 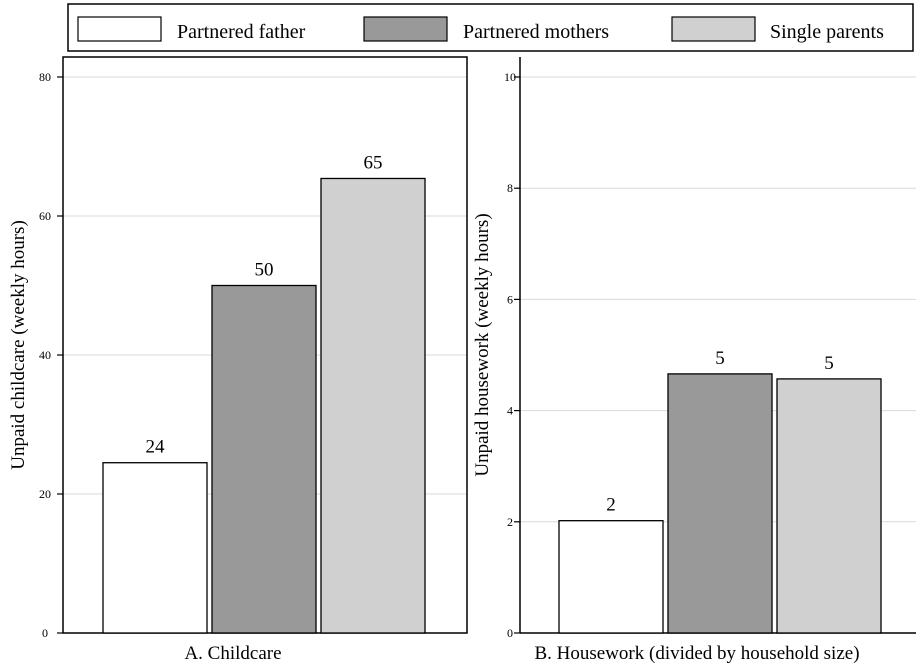 I want to click on y-tick-label: 80, so click(x=45, y=77).